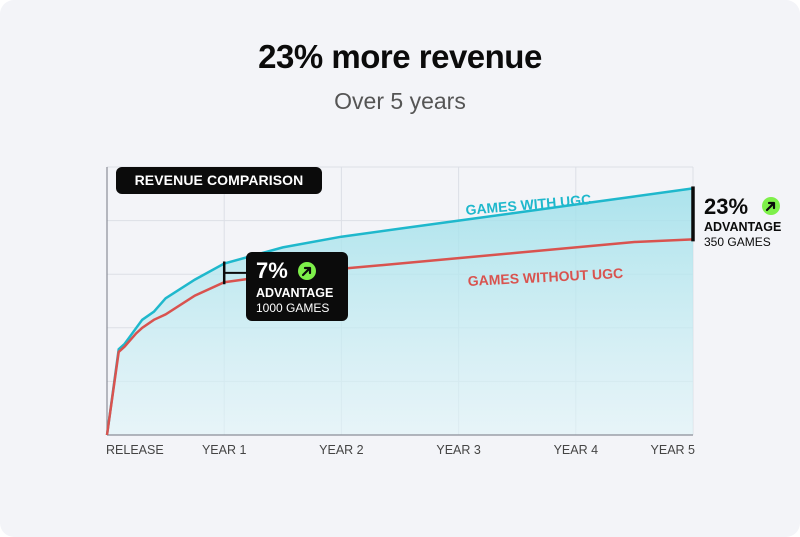 Image resolution: width=800 pixels, height=537 pixels. I want to click on page-title: 23% more revenue, so click(400, 56).